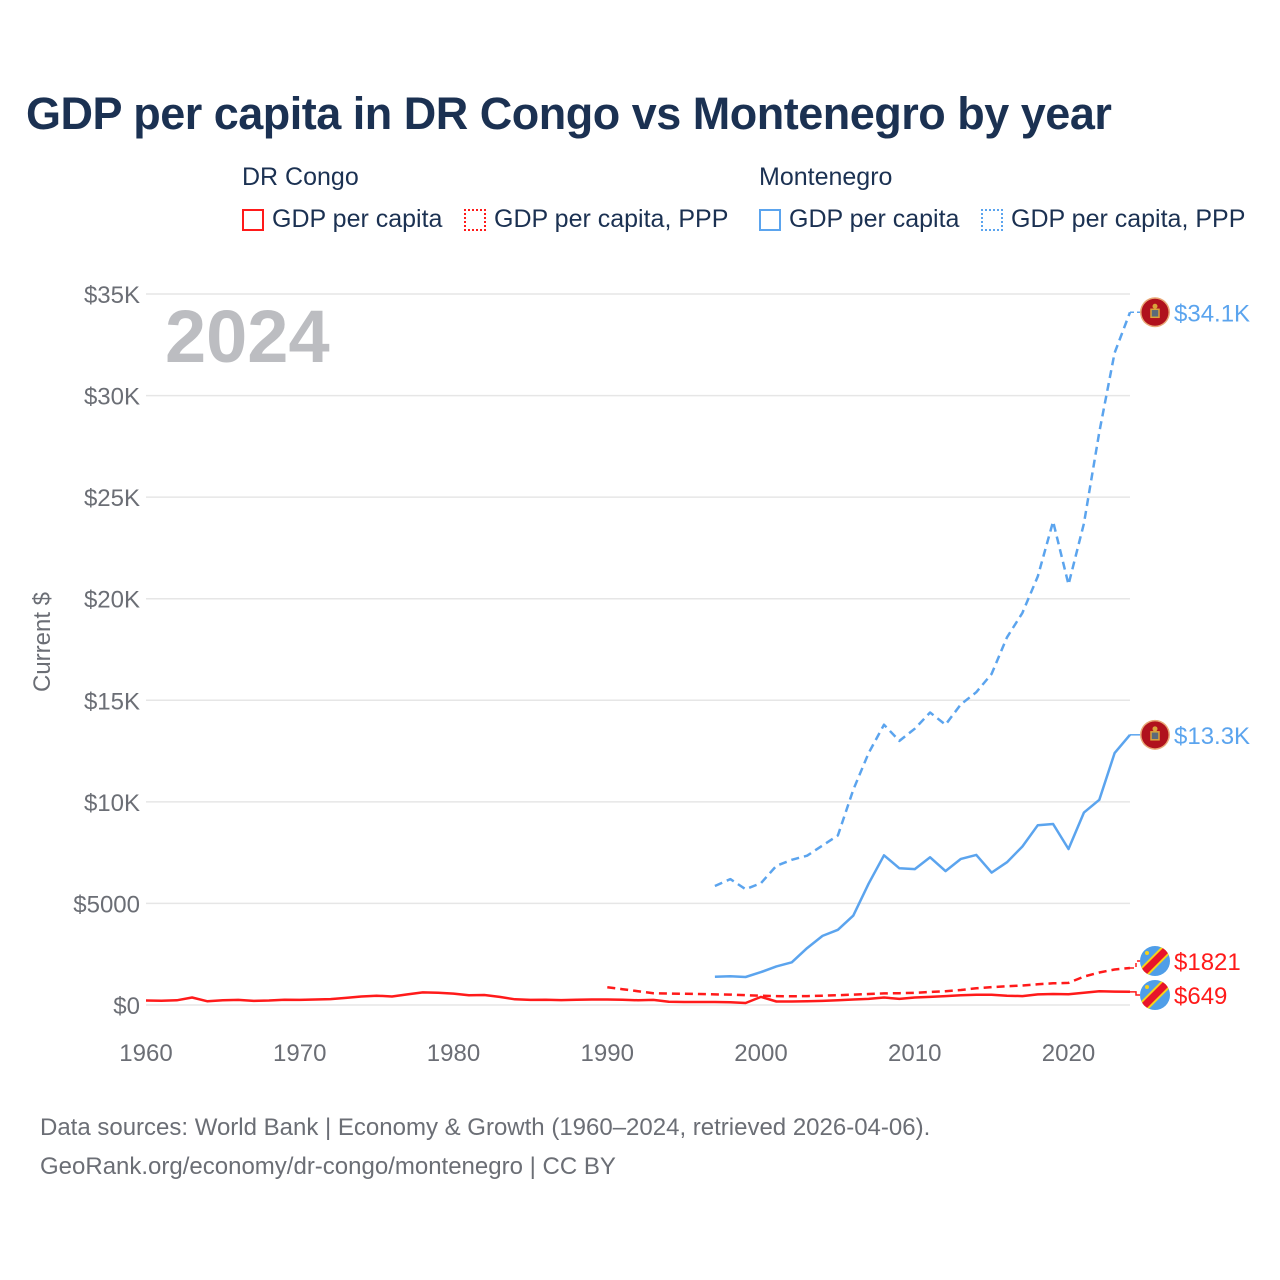 The width and height of the screenshot is (1280, 1280). I want to click on y-tick-label: $35K, so click(112, 295).